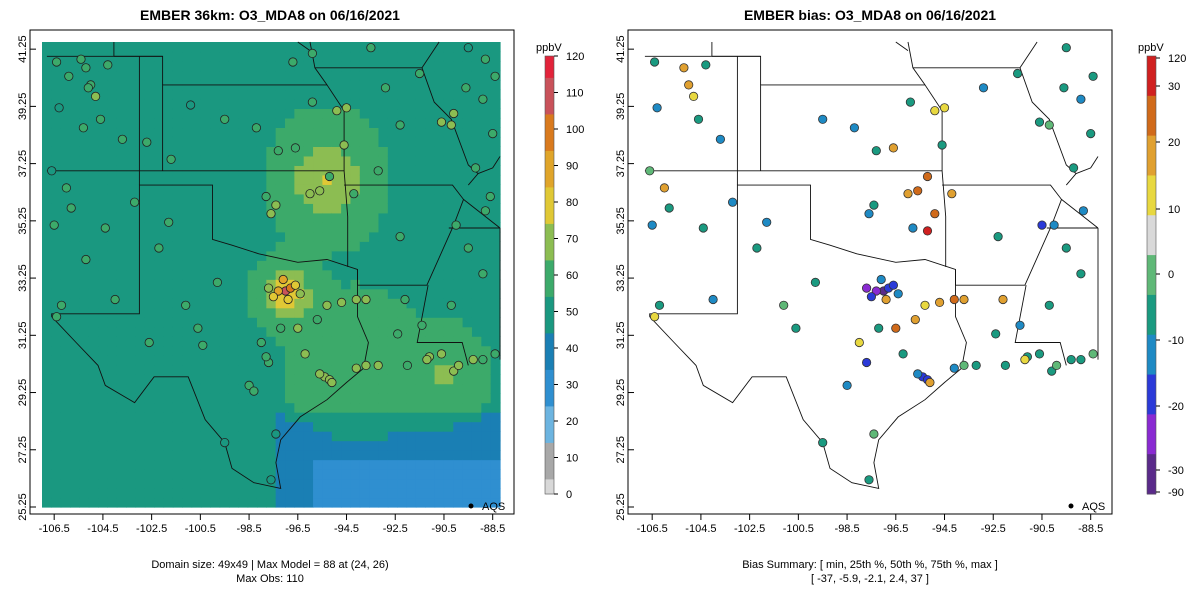  What do you see at coordinates (549, 322) in the screenshot?
I see `colorbar-segment` at bounding box center [549, 322].